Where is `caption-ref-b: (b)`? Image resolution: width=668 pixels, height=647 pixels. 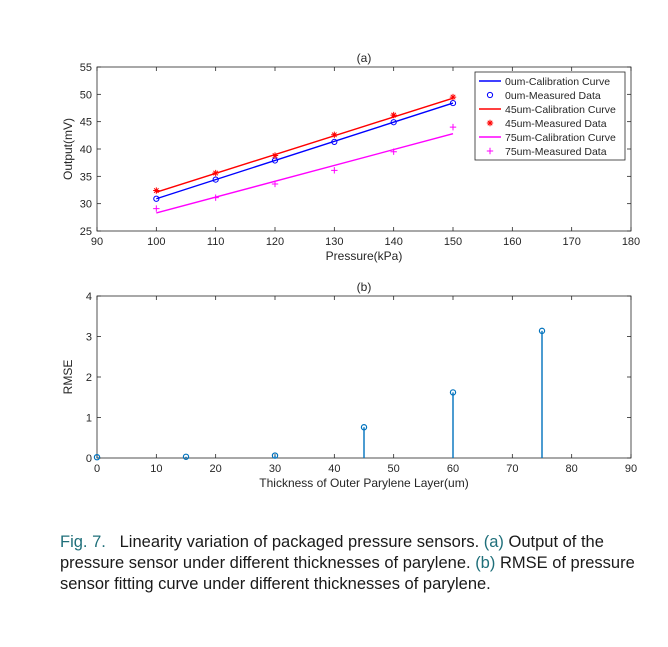 caption-ref-b: (b) is located at coordinates (485, 563).